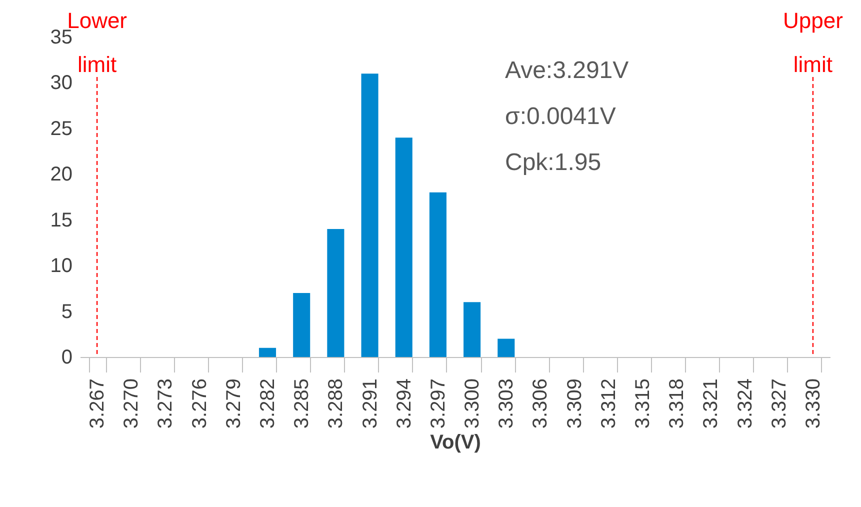 This screenshot has width=861, height=507. I want to click on y-tick-label: 10, so click(61, 266).